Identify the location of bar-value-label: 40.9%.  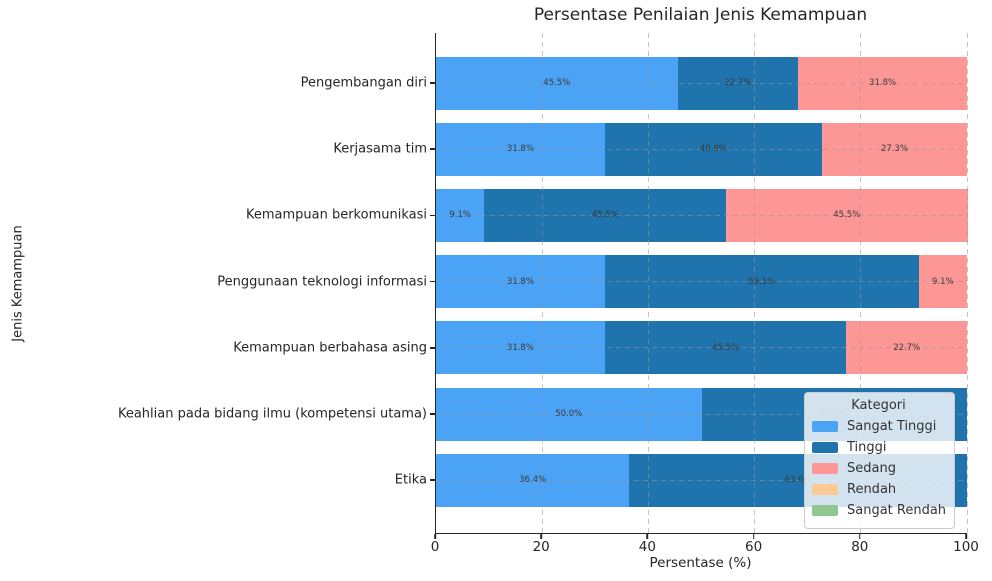
(713, 149).